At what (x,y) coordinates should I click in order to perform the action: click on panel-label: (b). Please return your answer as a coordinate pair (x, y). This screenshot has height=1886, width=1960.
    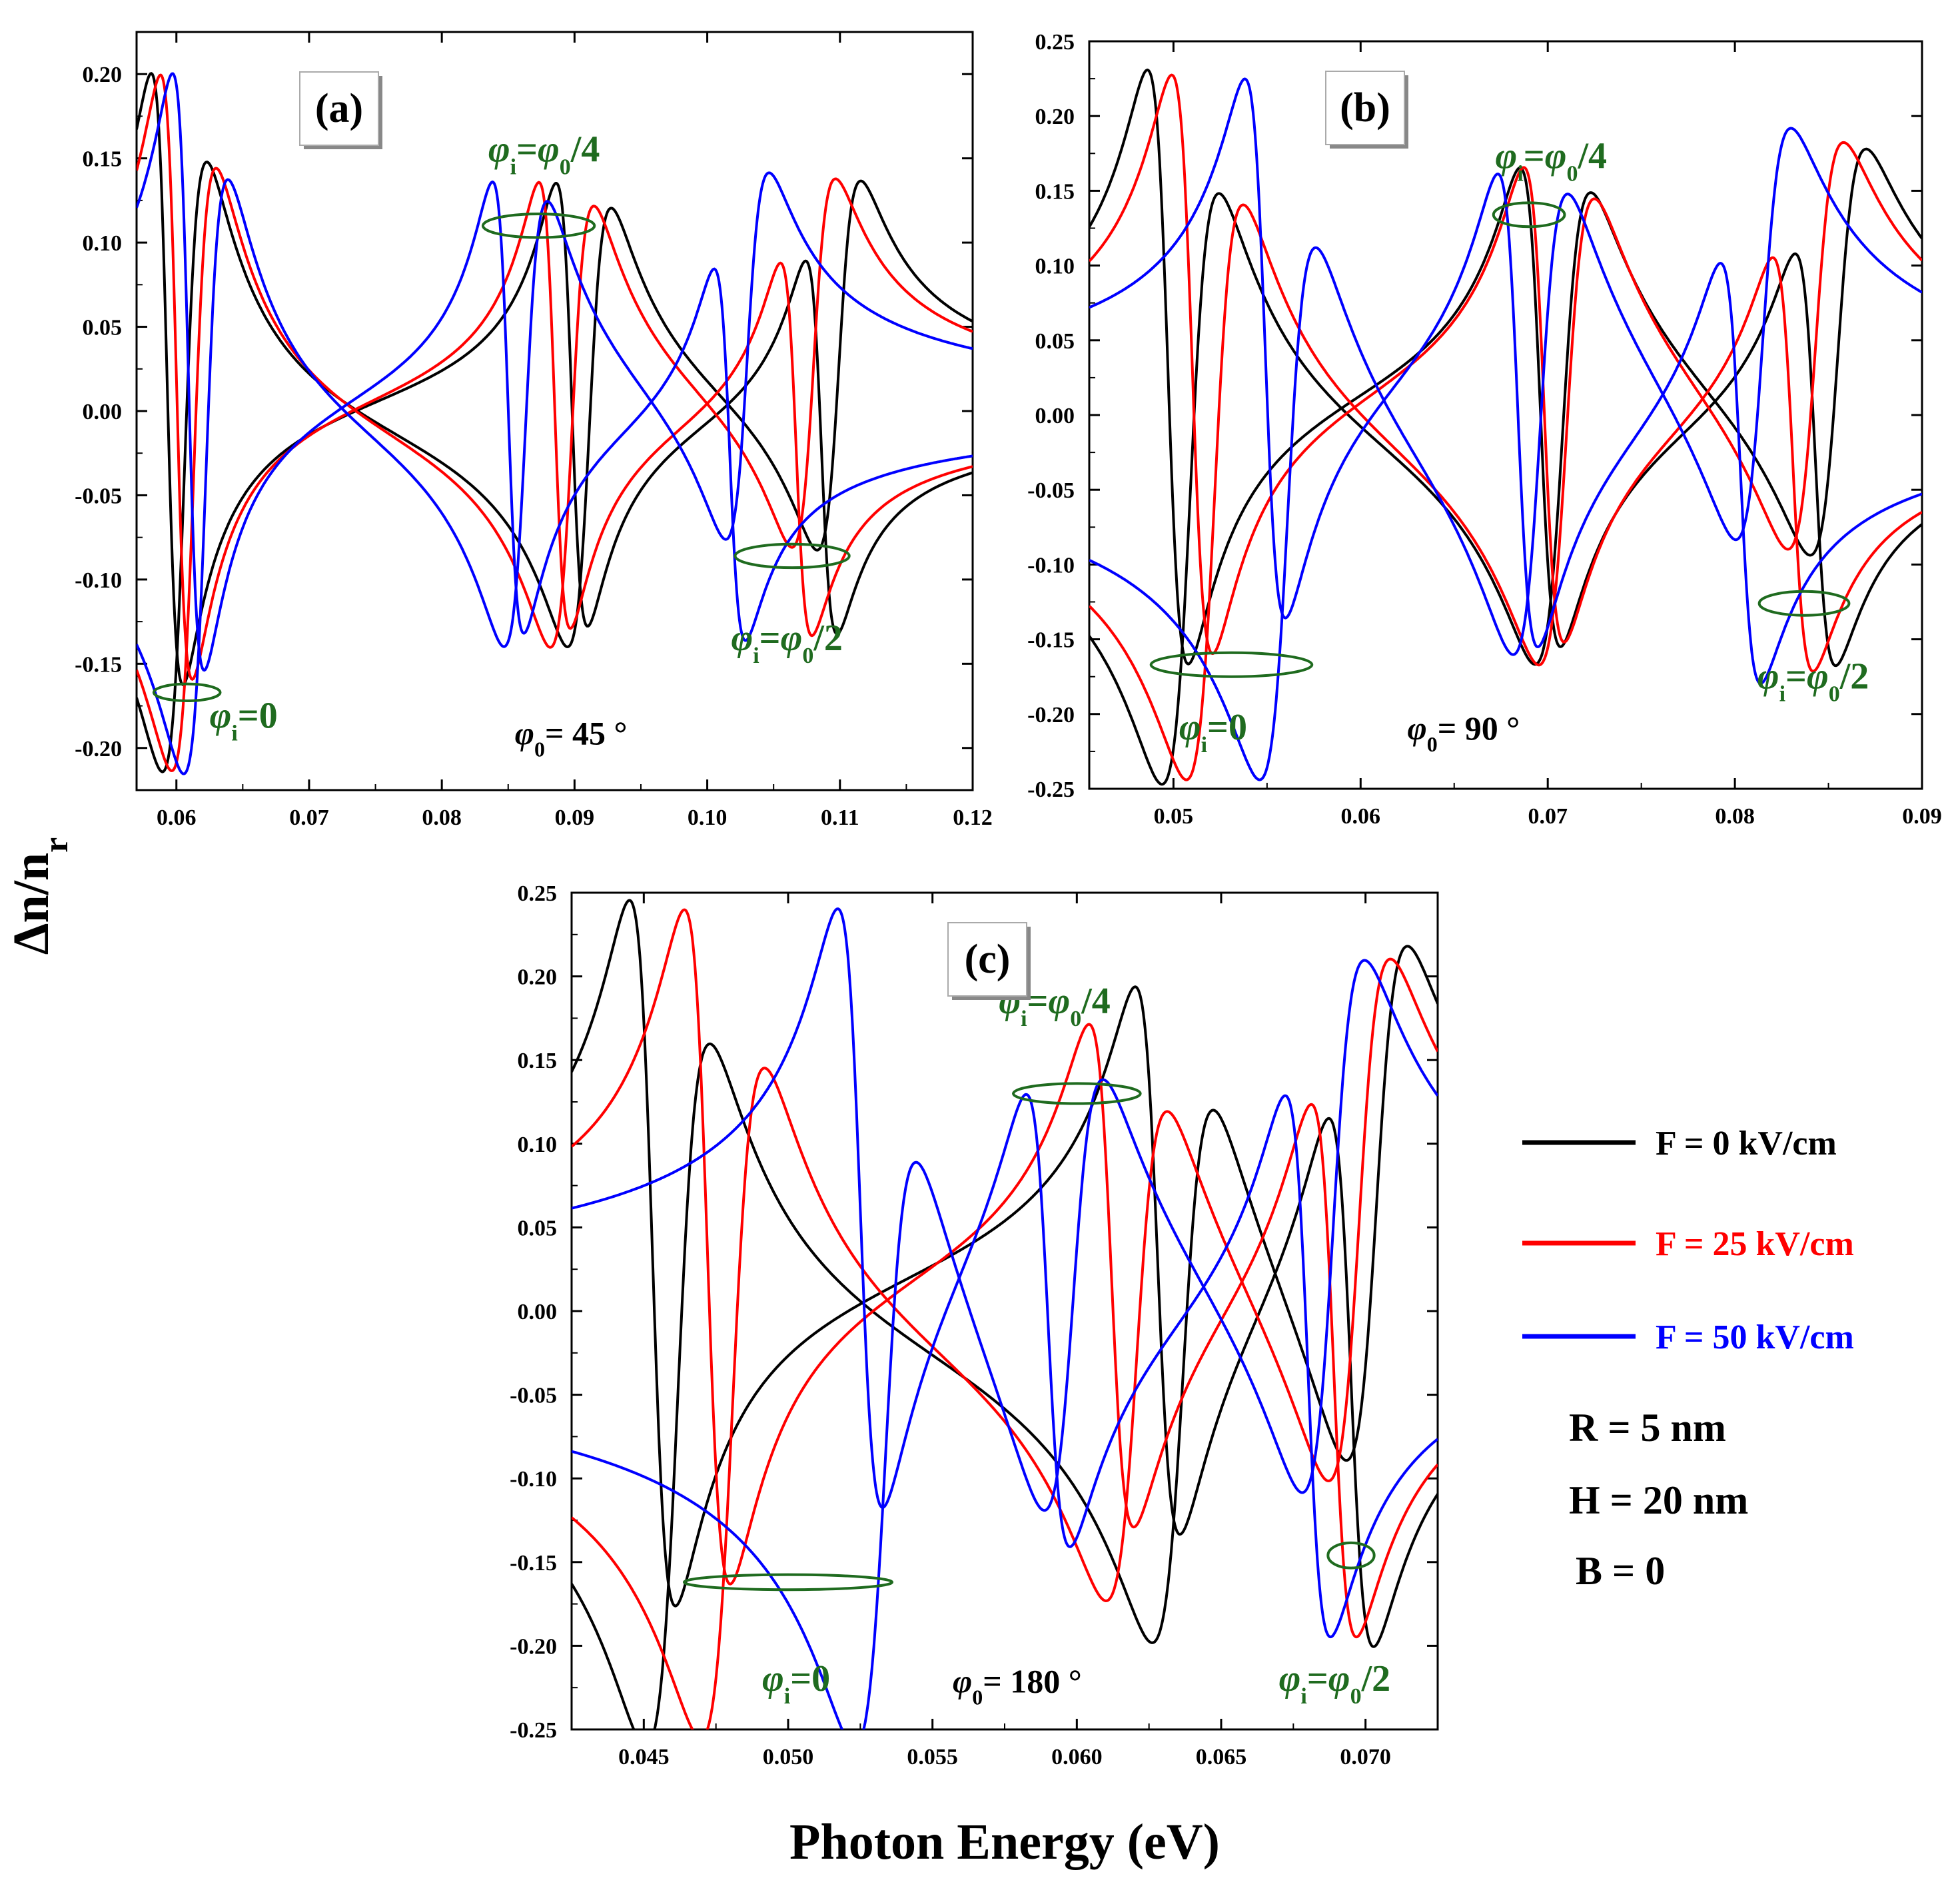
    Looking at the image, I should click on (1365, 108).